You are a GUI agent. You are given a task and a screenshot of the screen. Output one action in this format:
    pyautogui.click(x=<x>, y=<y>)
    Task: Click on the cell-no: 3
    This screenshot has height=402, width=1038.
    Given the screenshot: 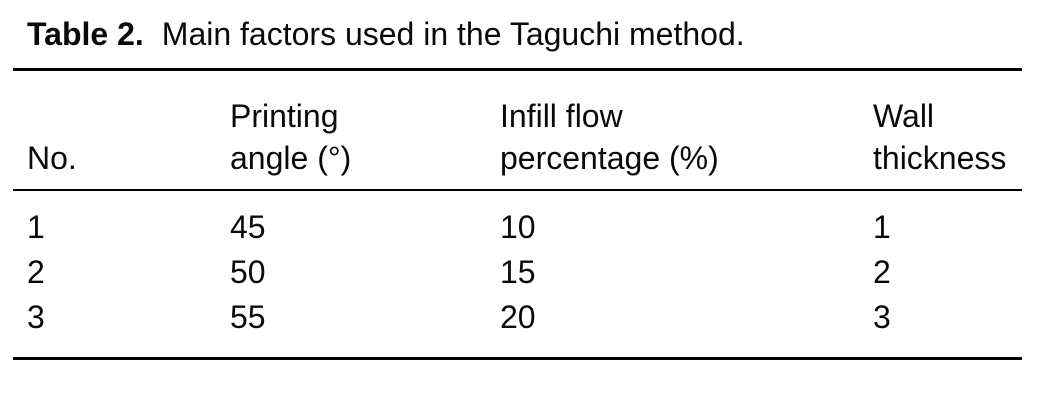 What is the action you would take?
    pyautogui.click(x=36, y=317)
    